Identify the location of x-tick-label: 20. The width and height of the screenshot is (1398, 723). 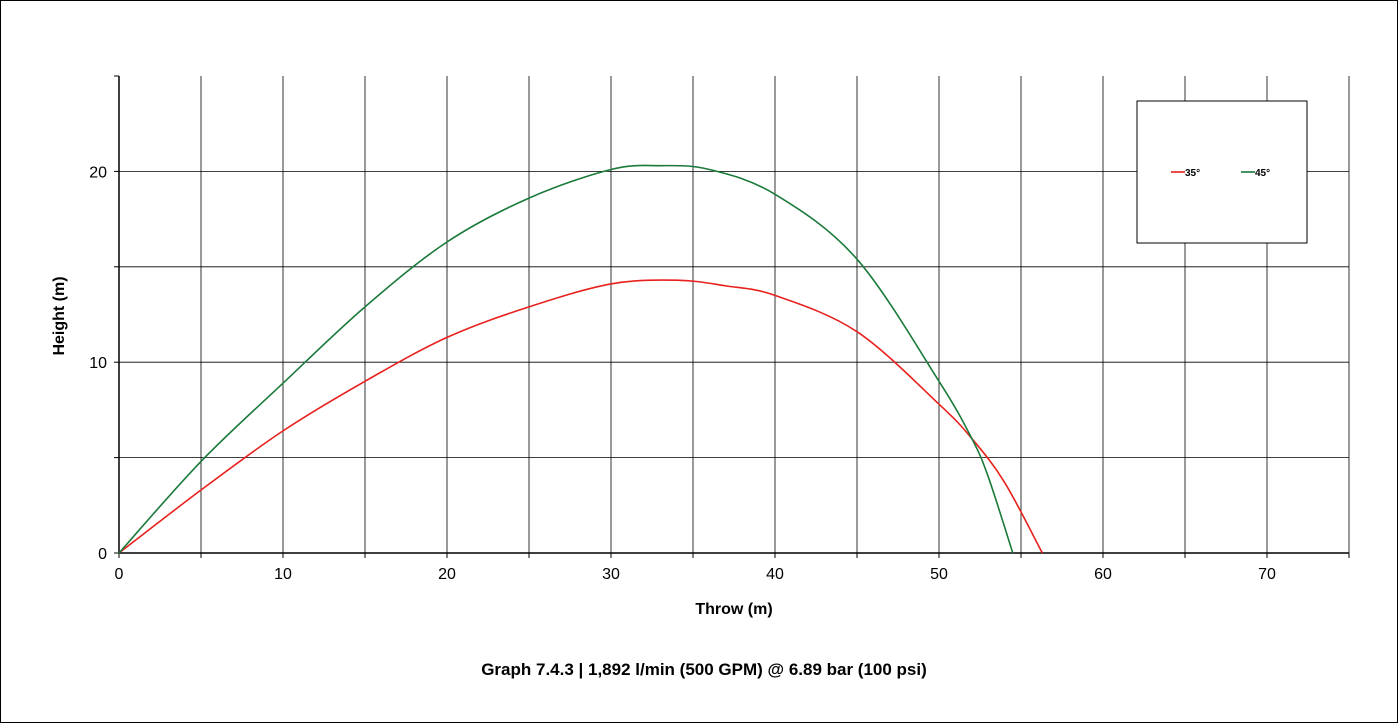
(447, 574).